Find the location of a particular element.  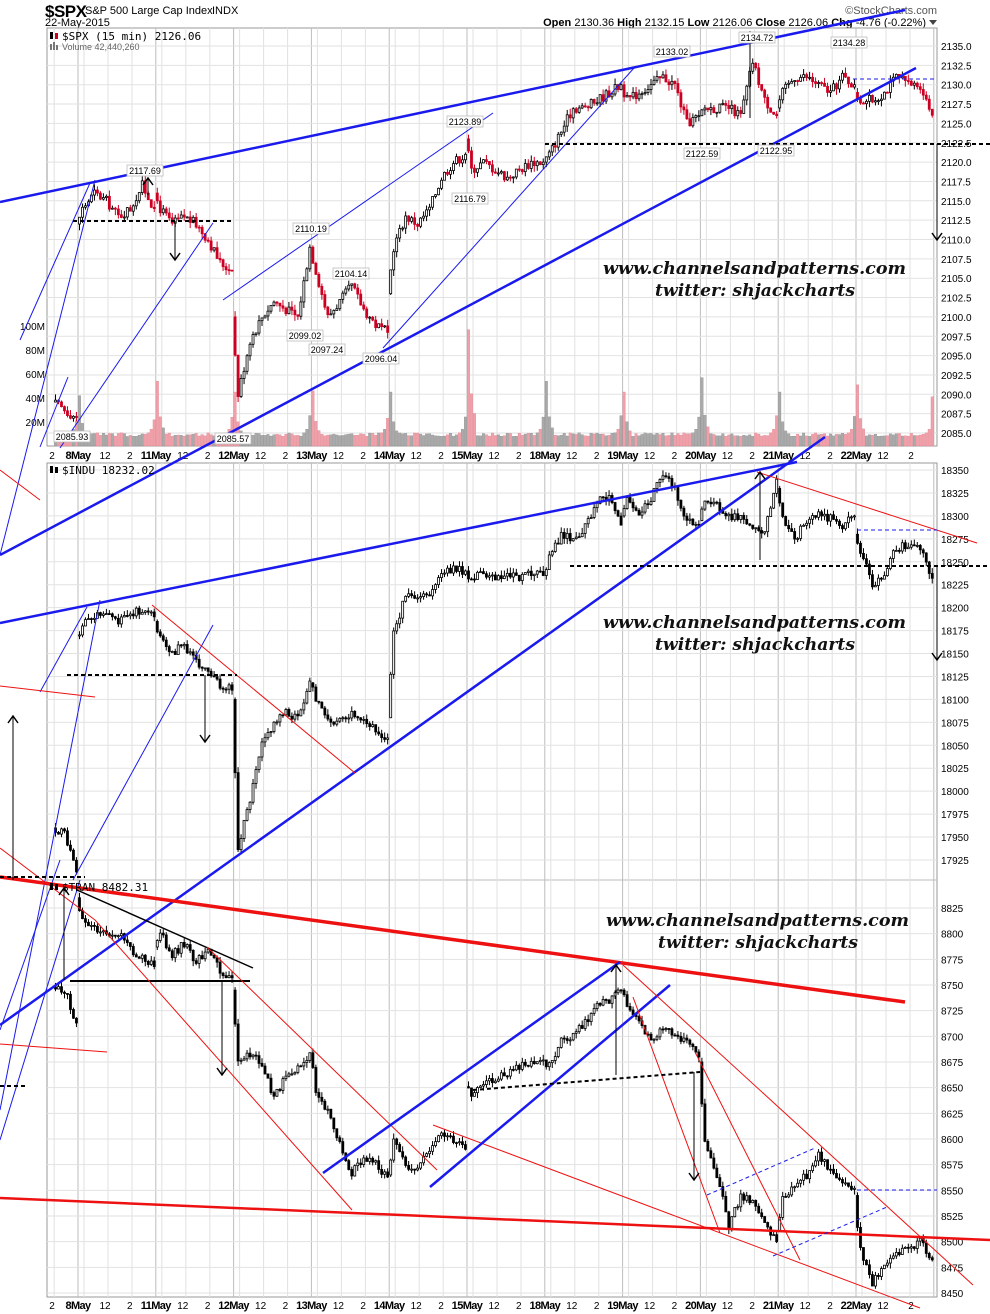

annotation-box is located at coordinates (849, 42).